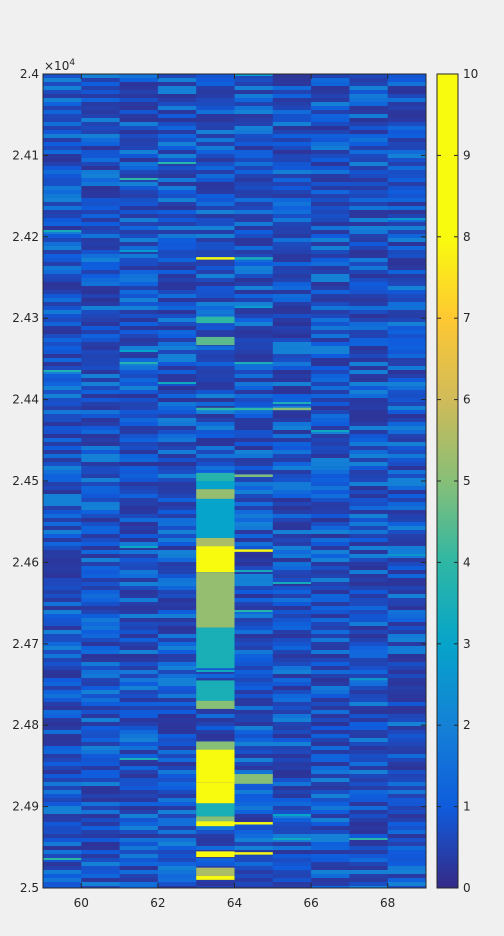 The height and width of the screenshot is (936, 504). I want to click on y-tick-label: 2.49, so click(25, 807).